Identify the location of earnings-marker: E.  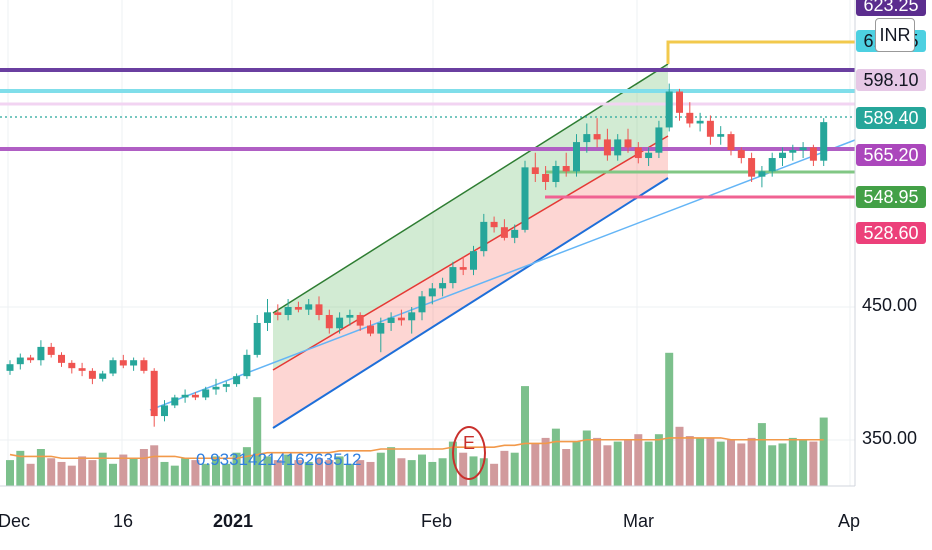
(469, 453).